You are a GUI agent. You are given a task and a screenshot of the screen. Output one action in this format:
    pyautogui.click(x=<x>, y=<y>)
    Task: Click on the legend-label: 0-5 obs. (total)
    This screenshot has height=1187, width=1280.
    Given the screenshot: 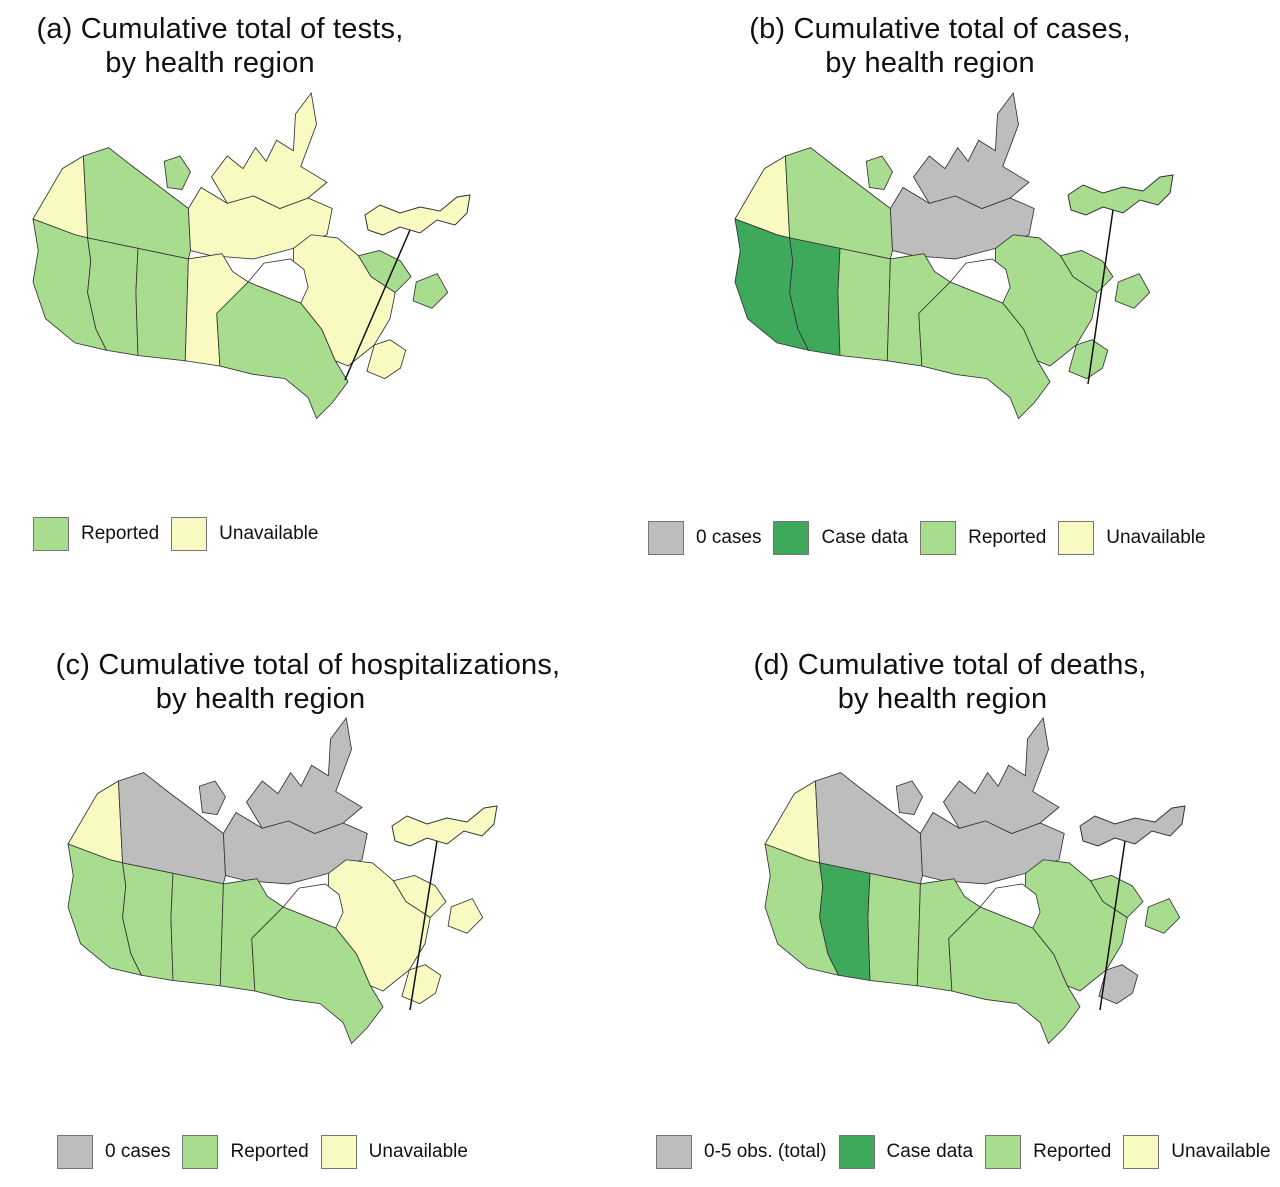 What is the action you would take?
    pyautogui.click(x=765, y=1152)
    